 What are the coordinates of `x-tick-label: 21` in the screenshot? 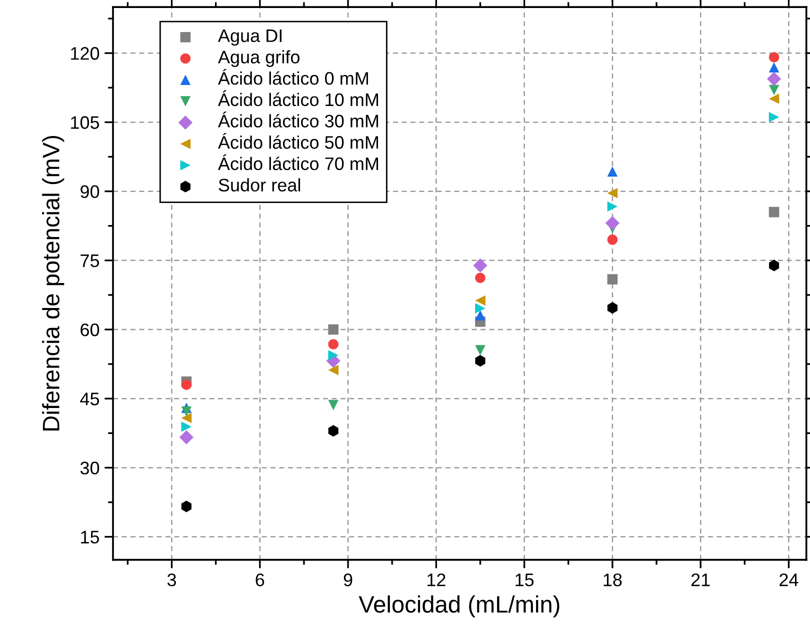 It's located at (700, 579).